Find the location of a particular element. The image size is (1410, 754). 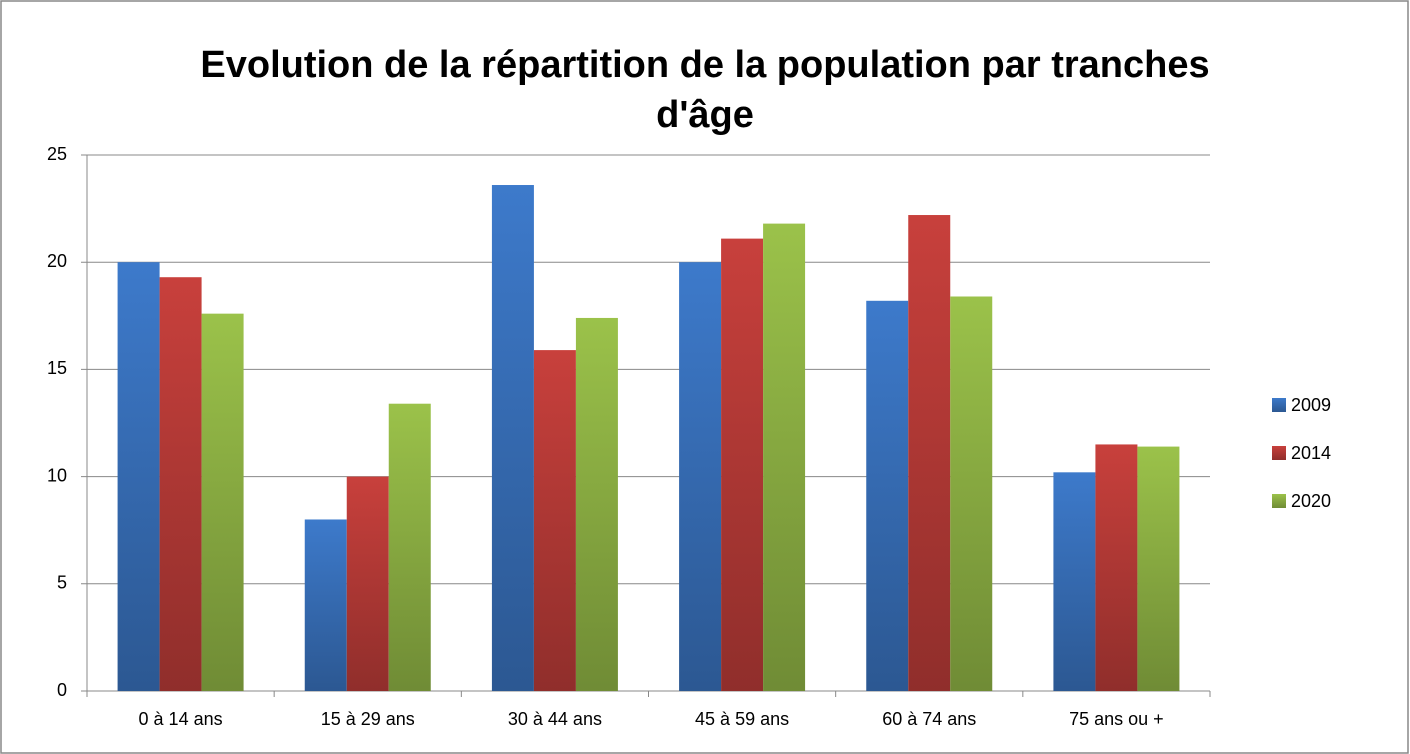

y-tick-label: 25 is located at coordinates (57, 154).